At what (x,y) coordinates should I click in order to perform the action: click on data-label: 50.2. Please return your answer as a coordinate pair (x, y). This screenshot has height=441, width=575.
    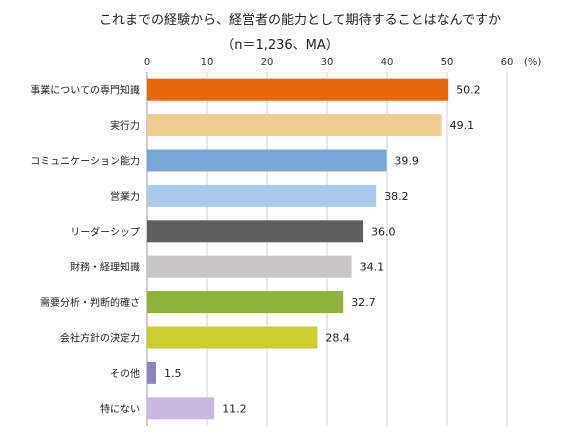
    Looking at the image, I should click on (468, 90).